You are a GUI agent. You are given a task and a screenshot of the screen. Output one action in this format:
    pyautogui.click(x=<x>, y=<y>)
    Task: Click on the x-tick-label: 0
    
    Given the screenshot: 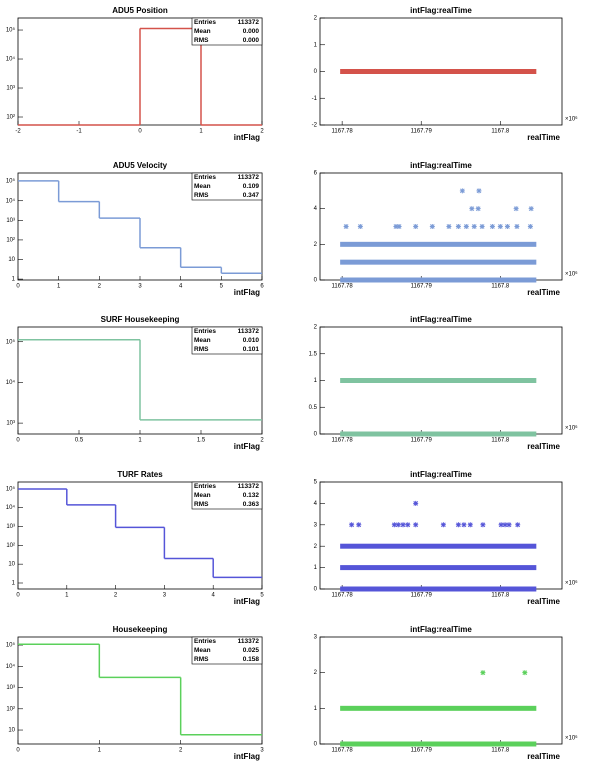 What is the action you would take?
    pyautogui.click(x=18, y=596)
    